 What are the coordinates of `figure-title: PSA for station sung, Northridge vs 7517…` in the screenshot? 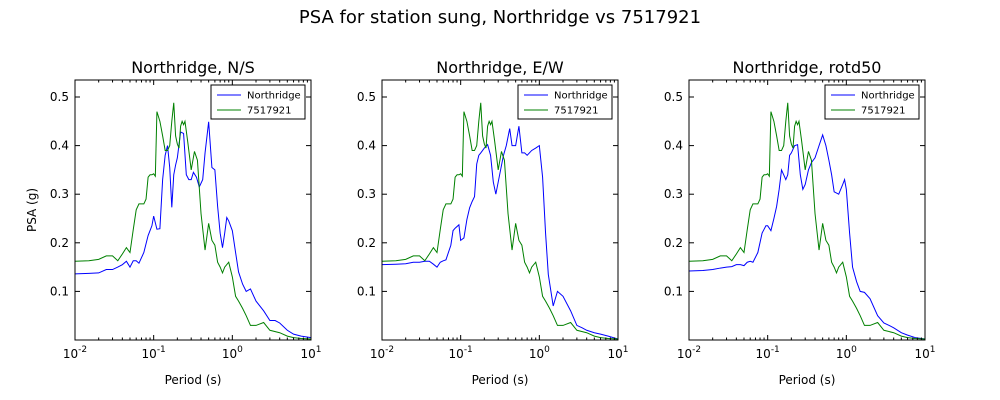 It's located at (500, 17).